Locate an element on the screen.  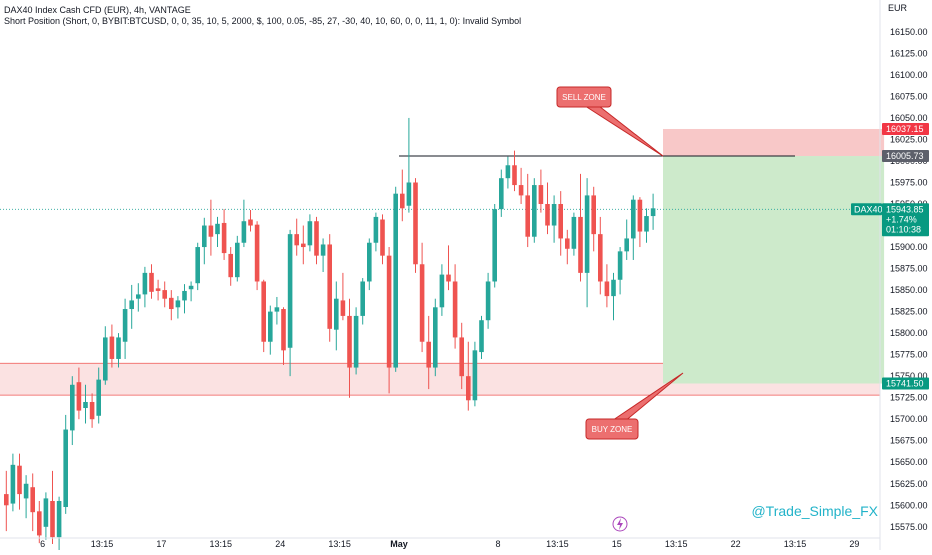
stop-loss-zone is located at coordinates (774, 142).